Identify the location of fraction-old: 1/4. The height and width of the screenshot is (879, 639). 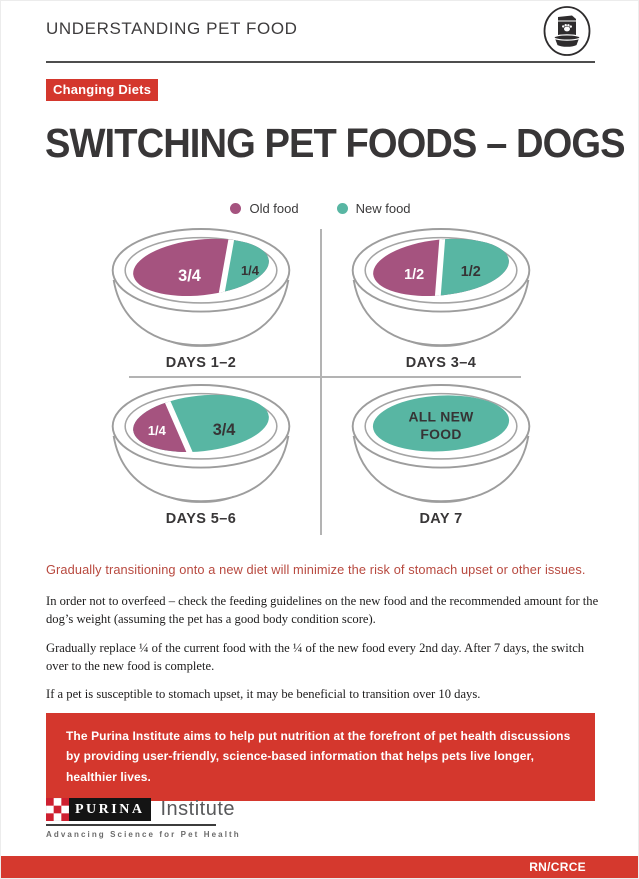
(157, 430).